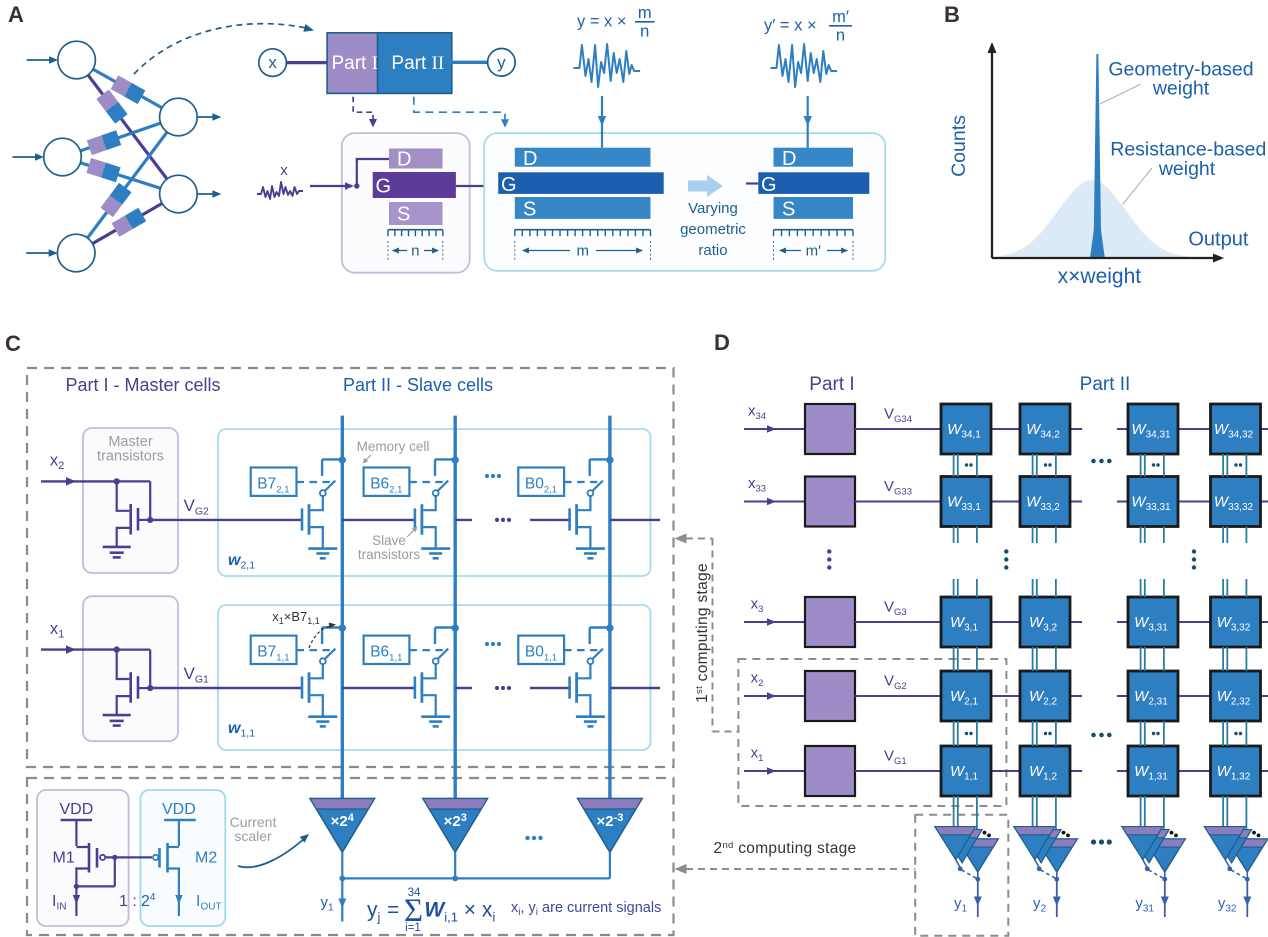 The image size is (1268, 937). Describe the element at coordinates (1151, 504) in the screenshot. I see `svg-text: W33,31` at that location.